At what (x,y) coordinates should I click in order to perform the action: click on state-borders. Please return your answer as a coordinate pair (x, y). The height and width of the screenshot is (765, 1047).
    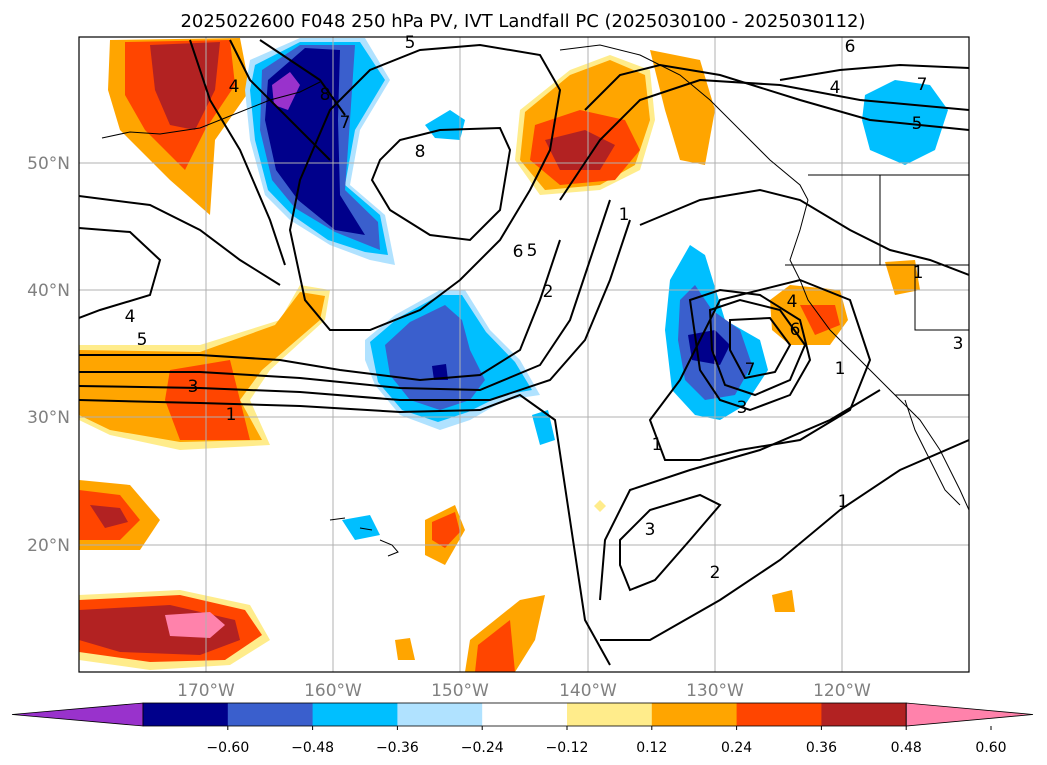
    Looking at the image, I should click on (877, 285).